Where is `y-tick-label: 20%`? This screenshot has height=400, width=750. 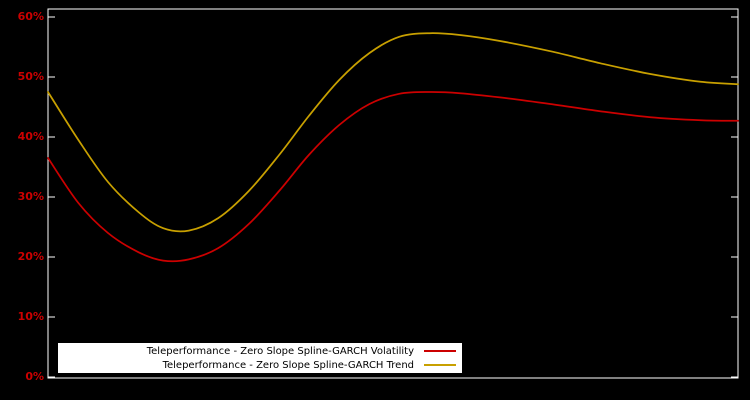 y-tick-label: 20% is located at coordinates (30, 256).